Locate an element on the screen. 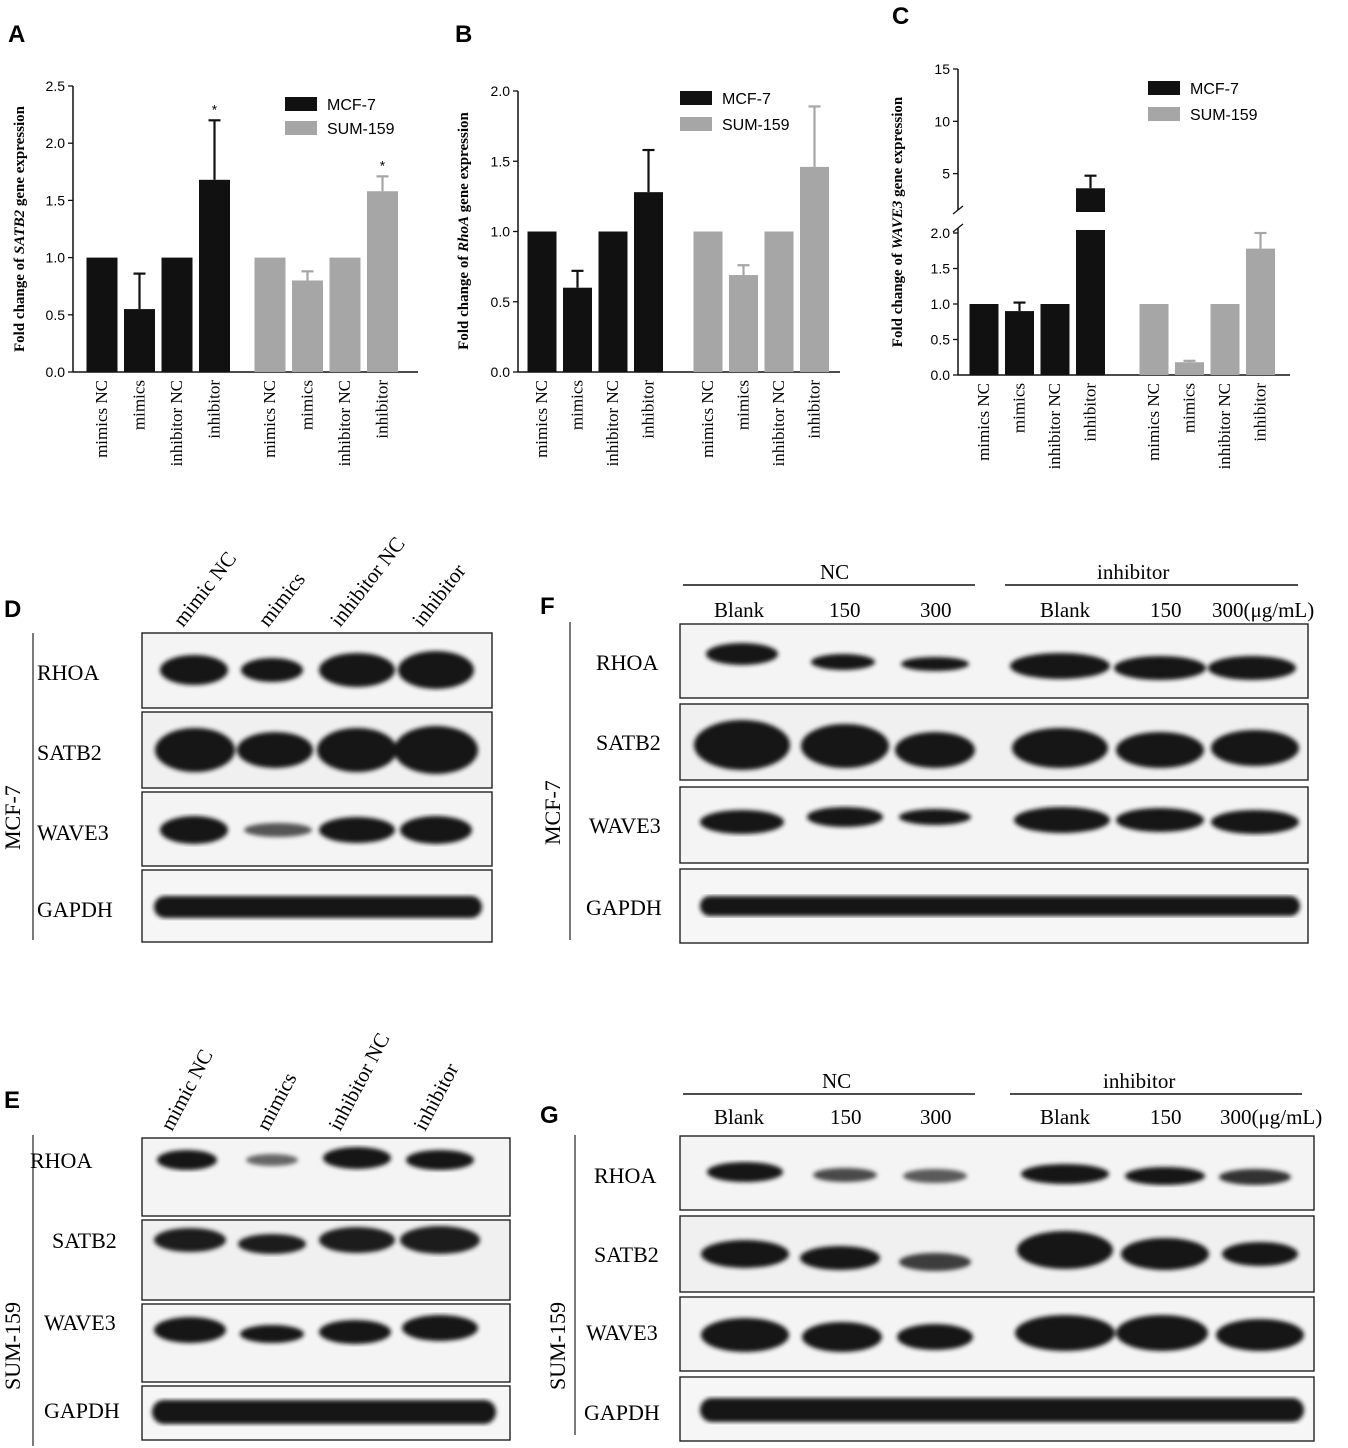 Image resolution: width=1348 pixels, height=1448 pixels. panel-label-g: G is located at coordinates (549, 1115).